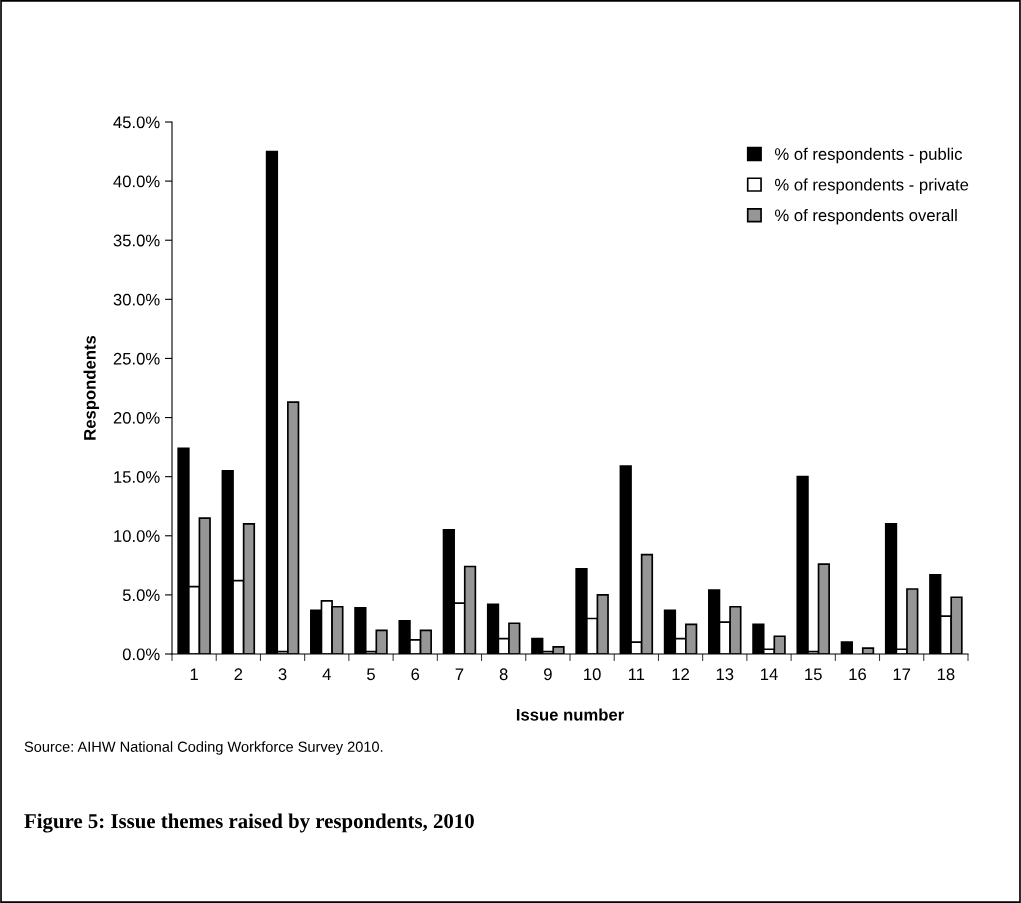 The width and height of the screenshot is (1021, 903). What do you see at coordinates (459, 674) in the screenshot?
I see `x-tick-label: 7` at bounding box center [459, 674].